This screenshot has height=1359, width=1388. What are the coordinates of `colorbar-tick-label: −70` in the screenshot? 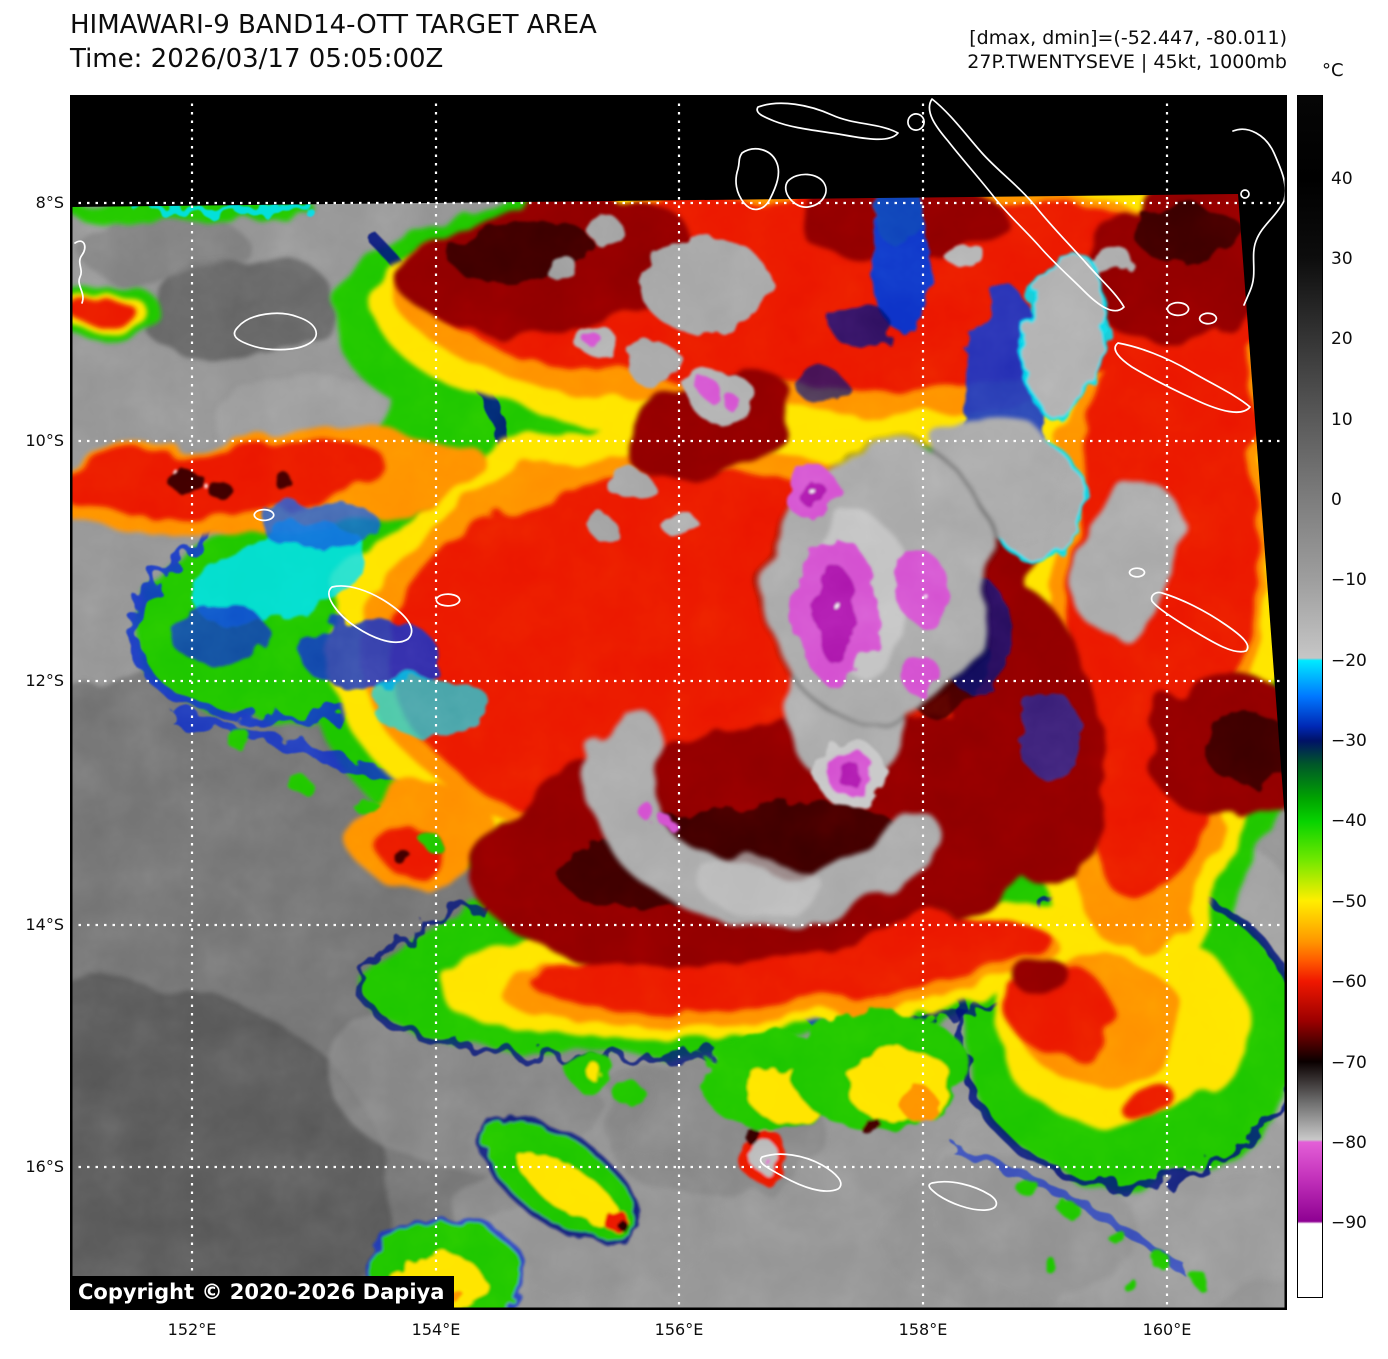 It's located at (1349, 1062).